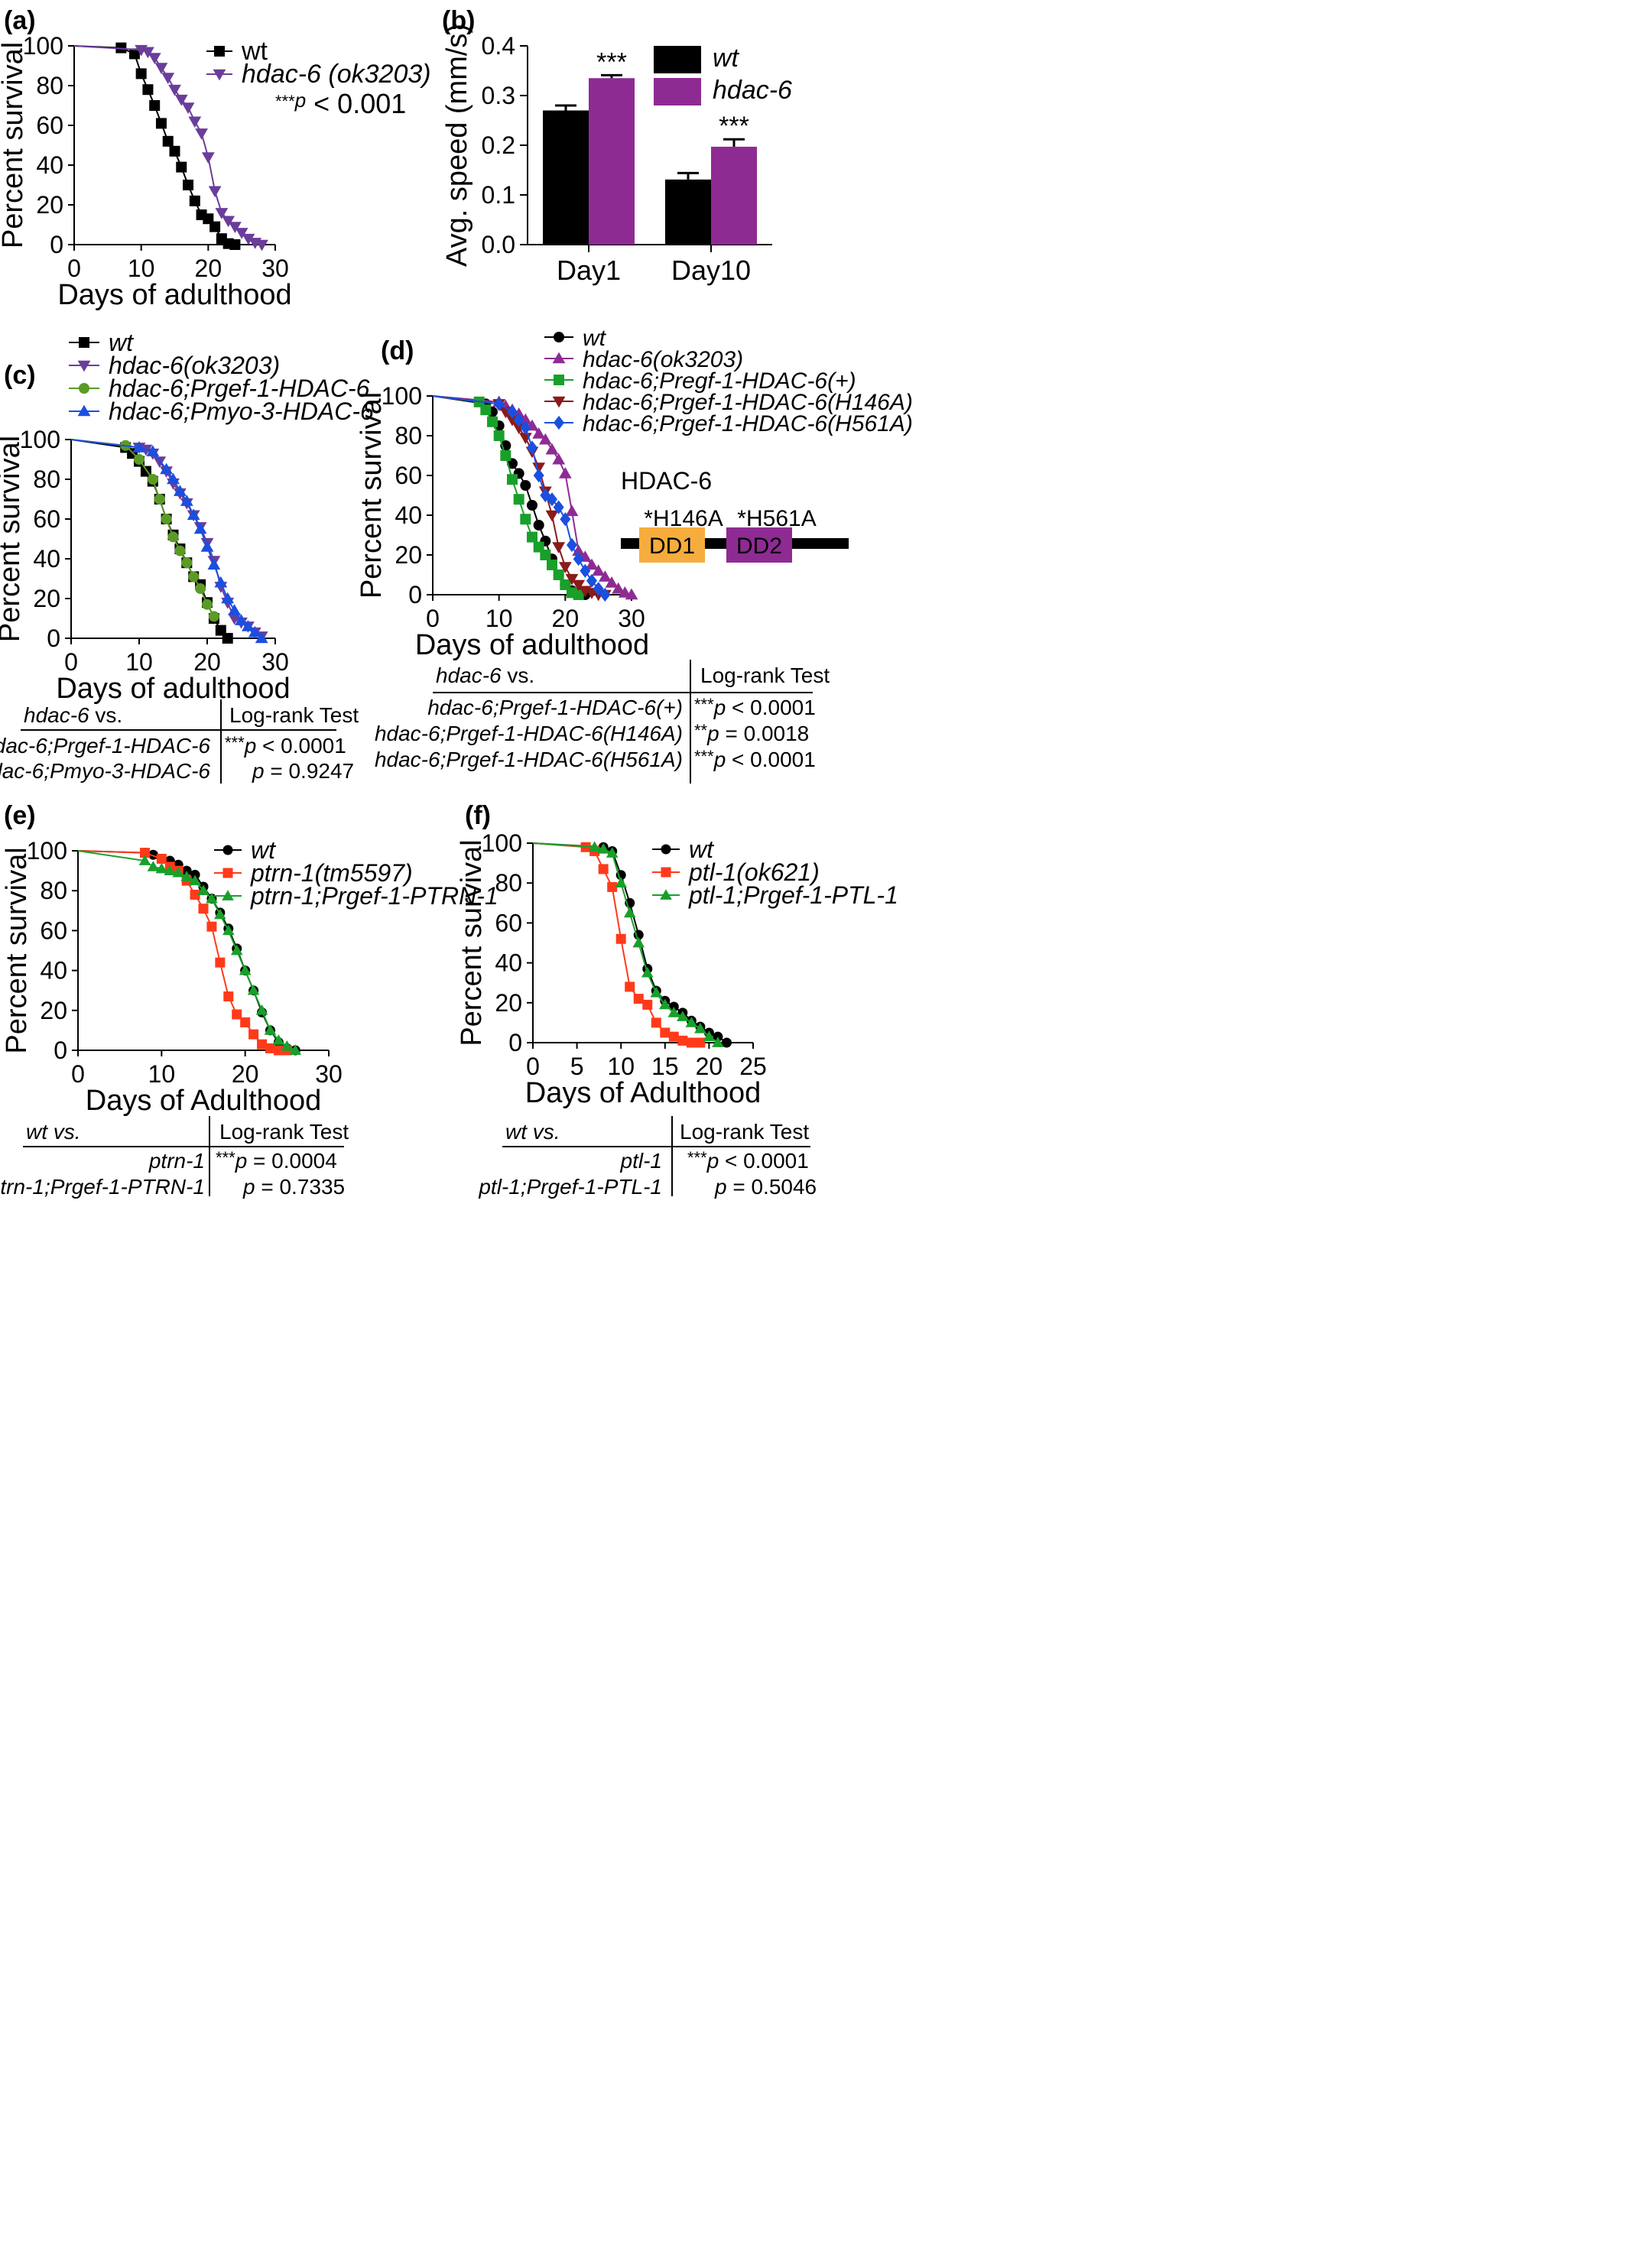  What do you see at coordinates (759, 545) in the screenshot?
I see `domain-dd2` at bounding box center [759, 545].